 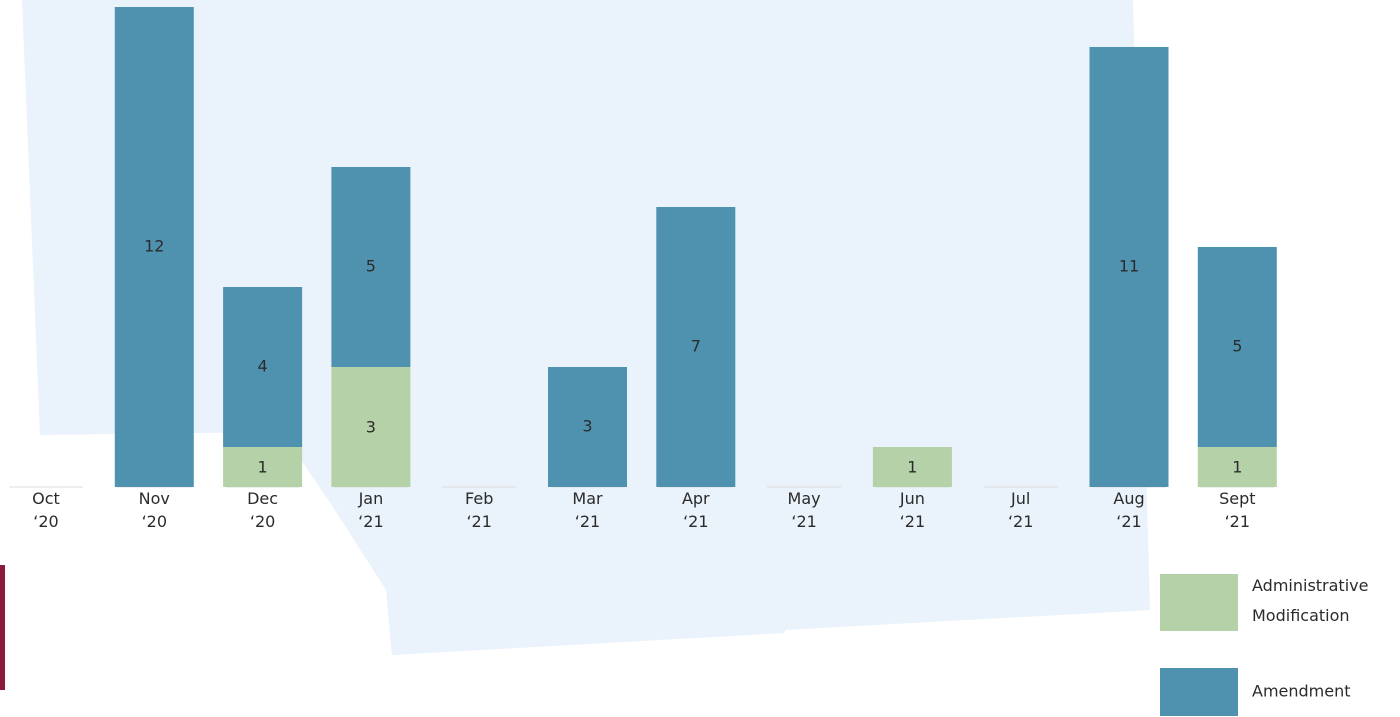 What do you see at coordinates (912, 510) in the screenshot?
I see `x-tick-label: Jun ‘21` at bounding box center [912, 510].